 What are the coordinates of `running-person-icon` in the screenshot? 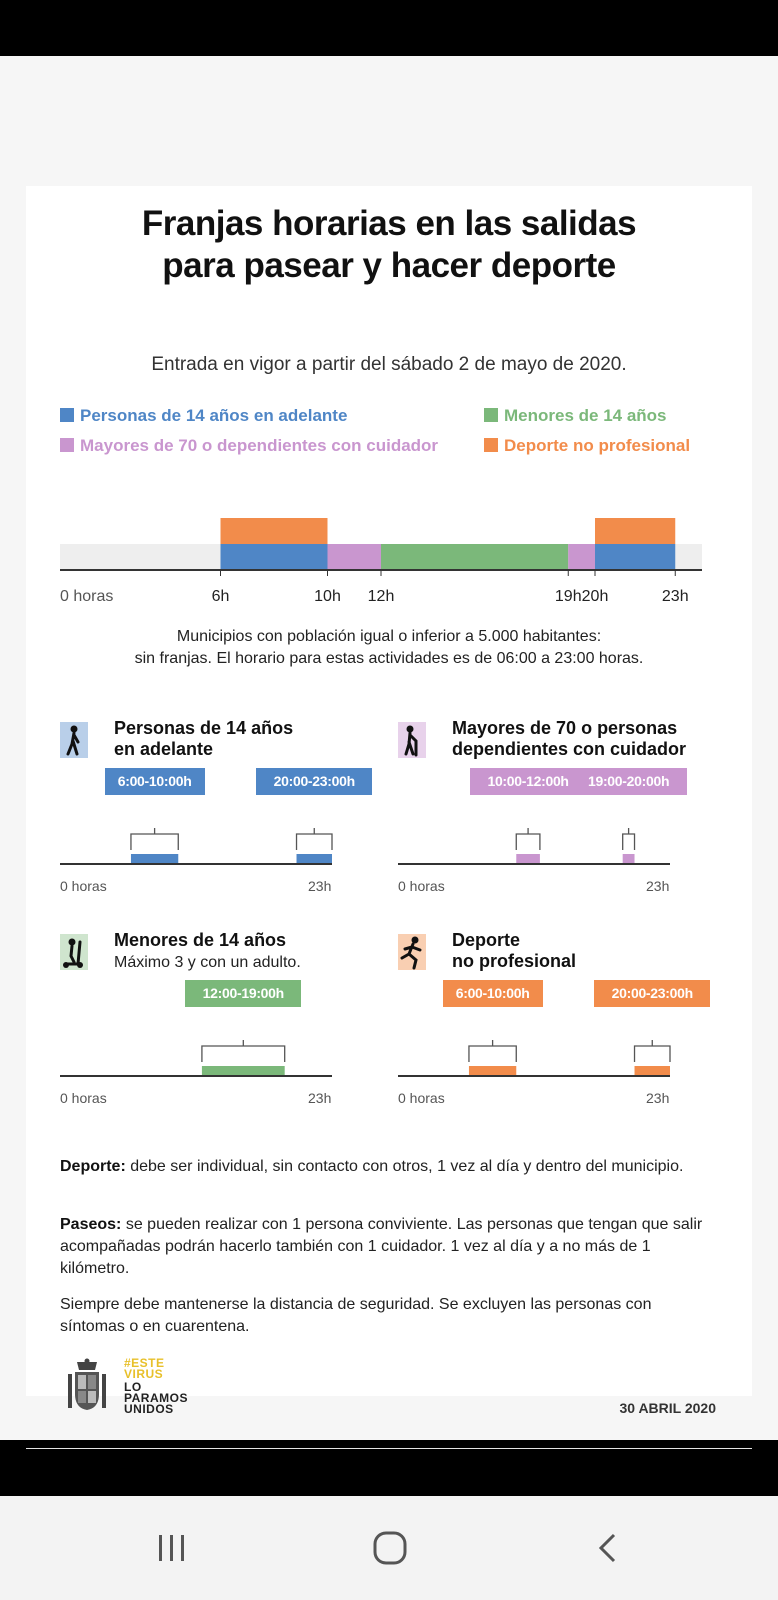 It's located at (412, 952).